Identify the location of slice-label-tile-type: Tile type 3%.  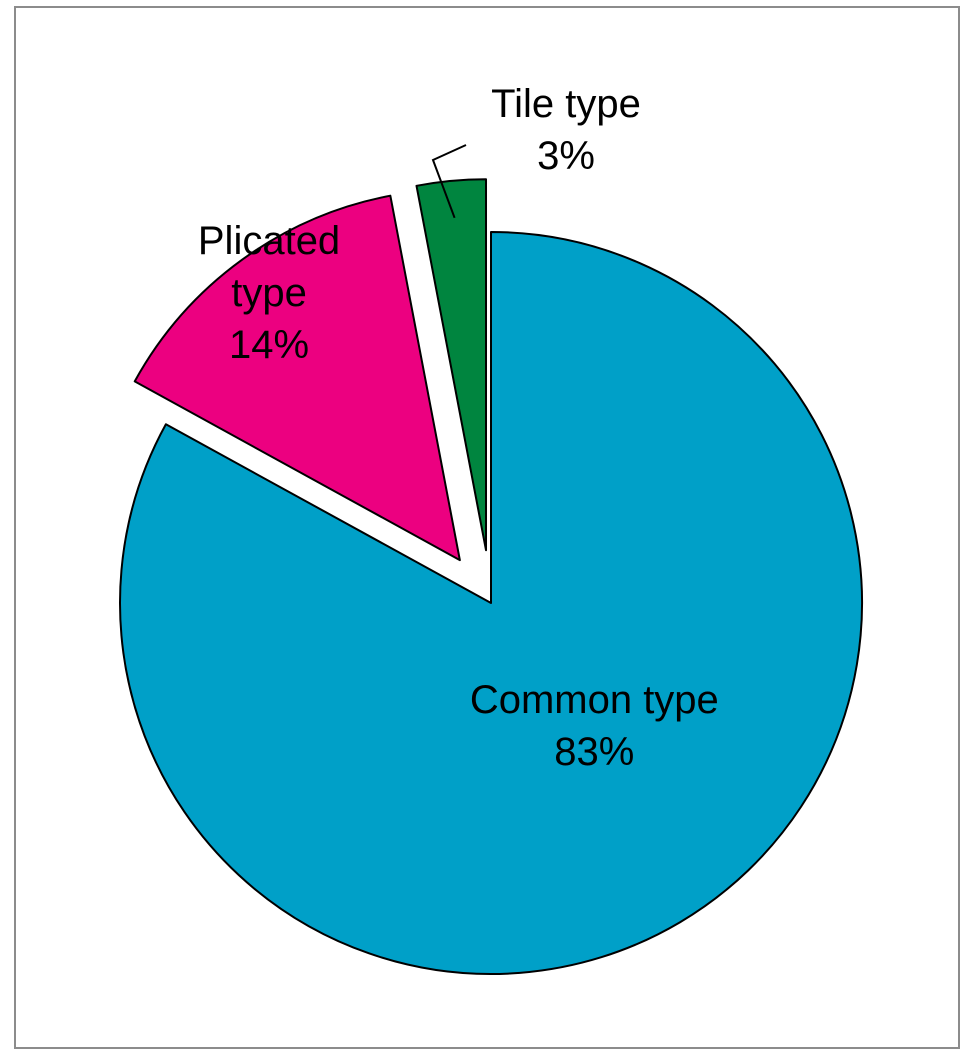
(566, 130).